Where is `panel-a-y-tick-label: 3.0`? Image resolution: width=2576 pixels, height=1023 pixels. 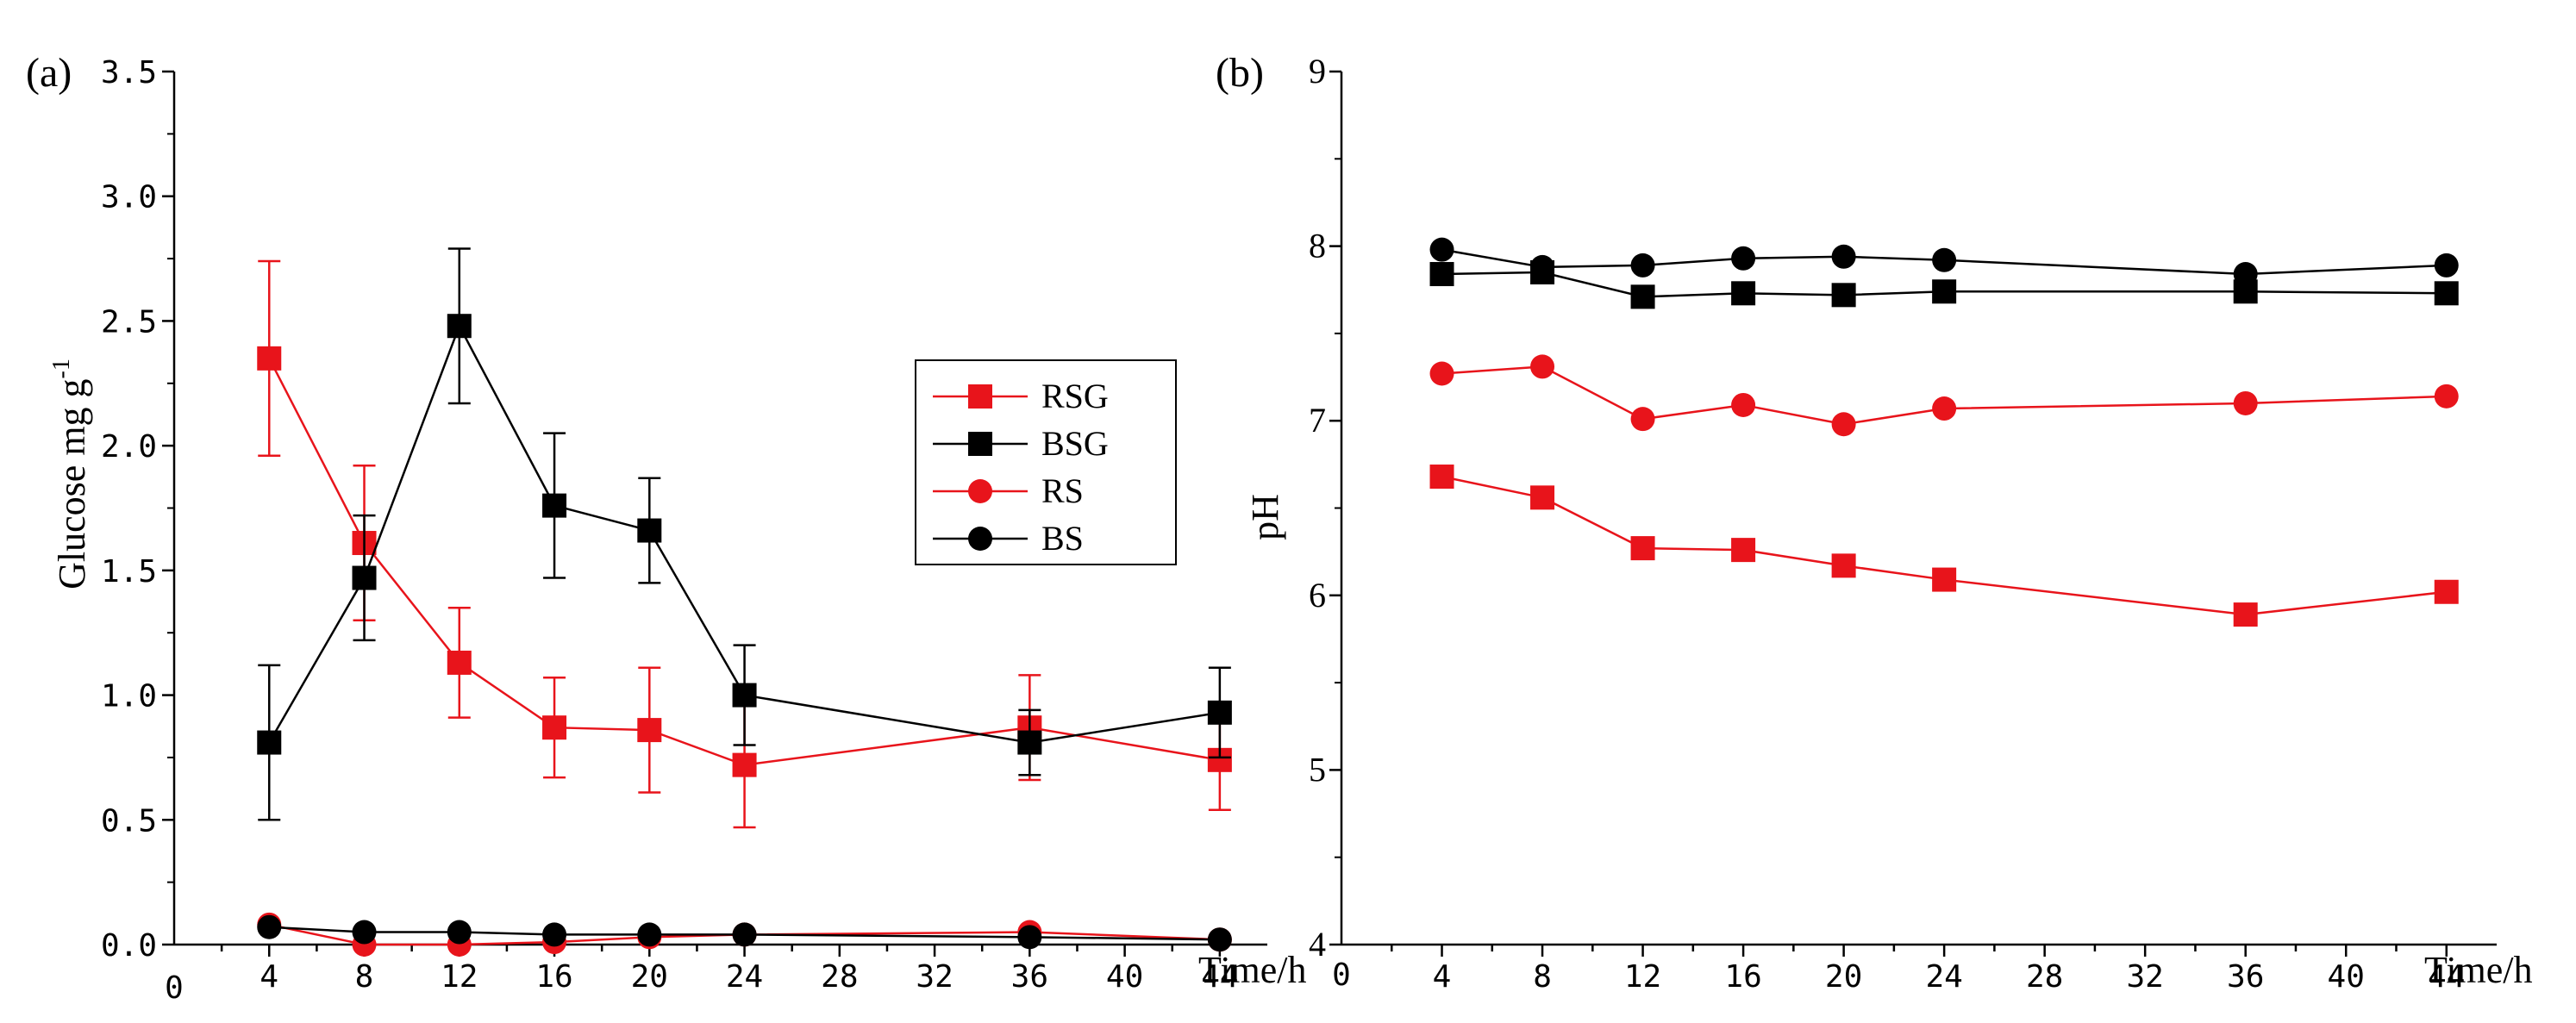
panel-a-y-tick-label: 3.0 is located at coordinates (129, 197).